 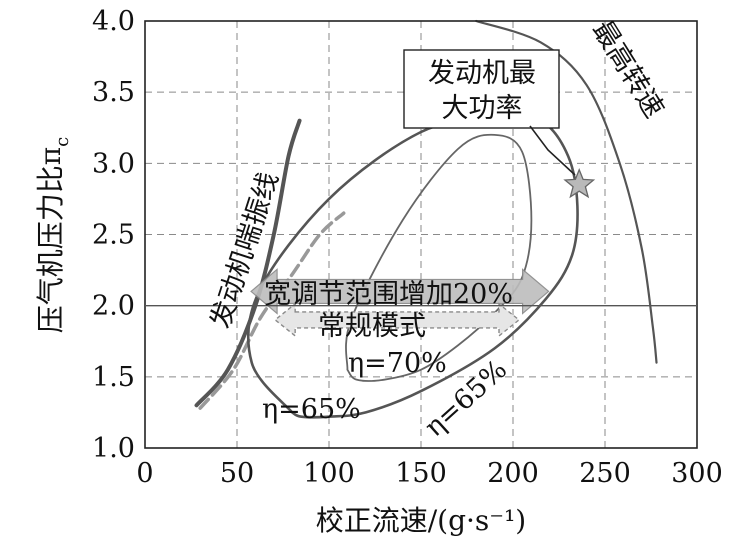 I want to click on y-tick-labels: 1.0 1.5 2.0 2.5 3.0 3.5 4.0, so click(x=113, y=235).